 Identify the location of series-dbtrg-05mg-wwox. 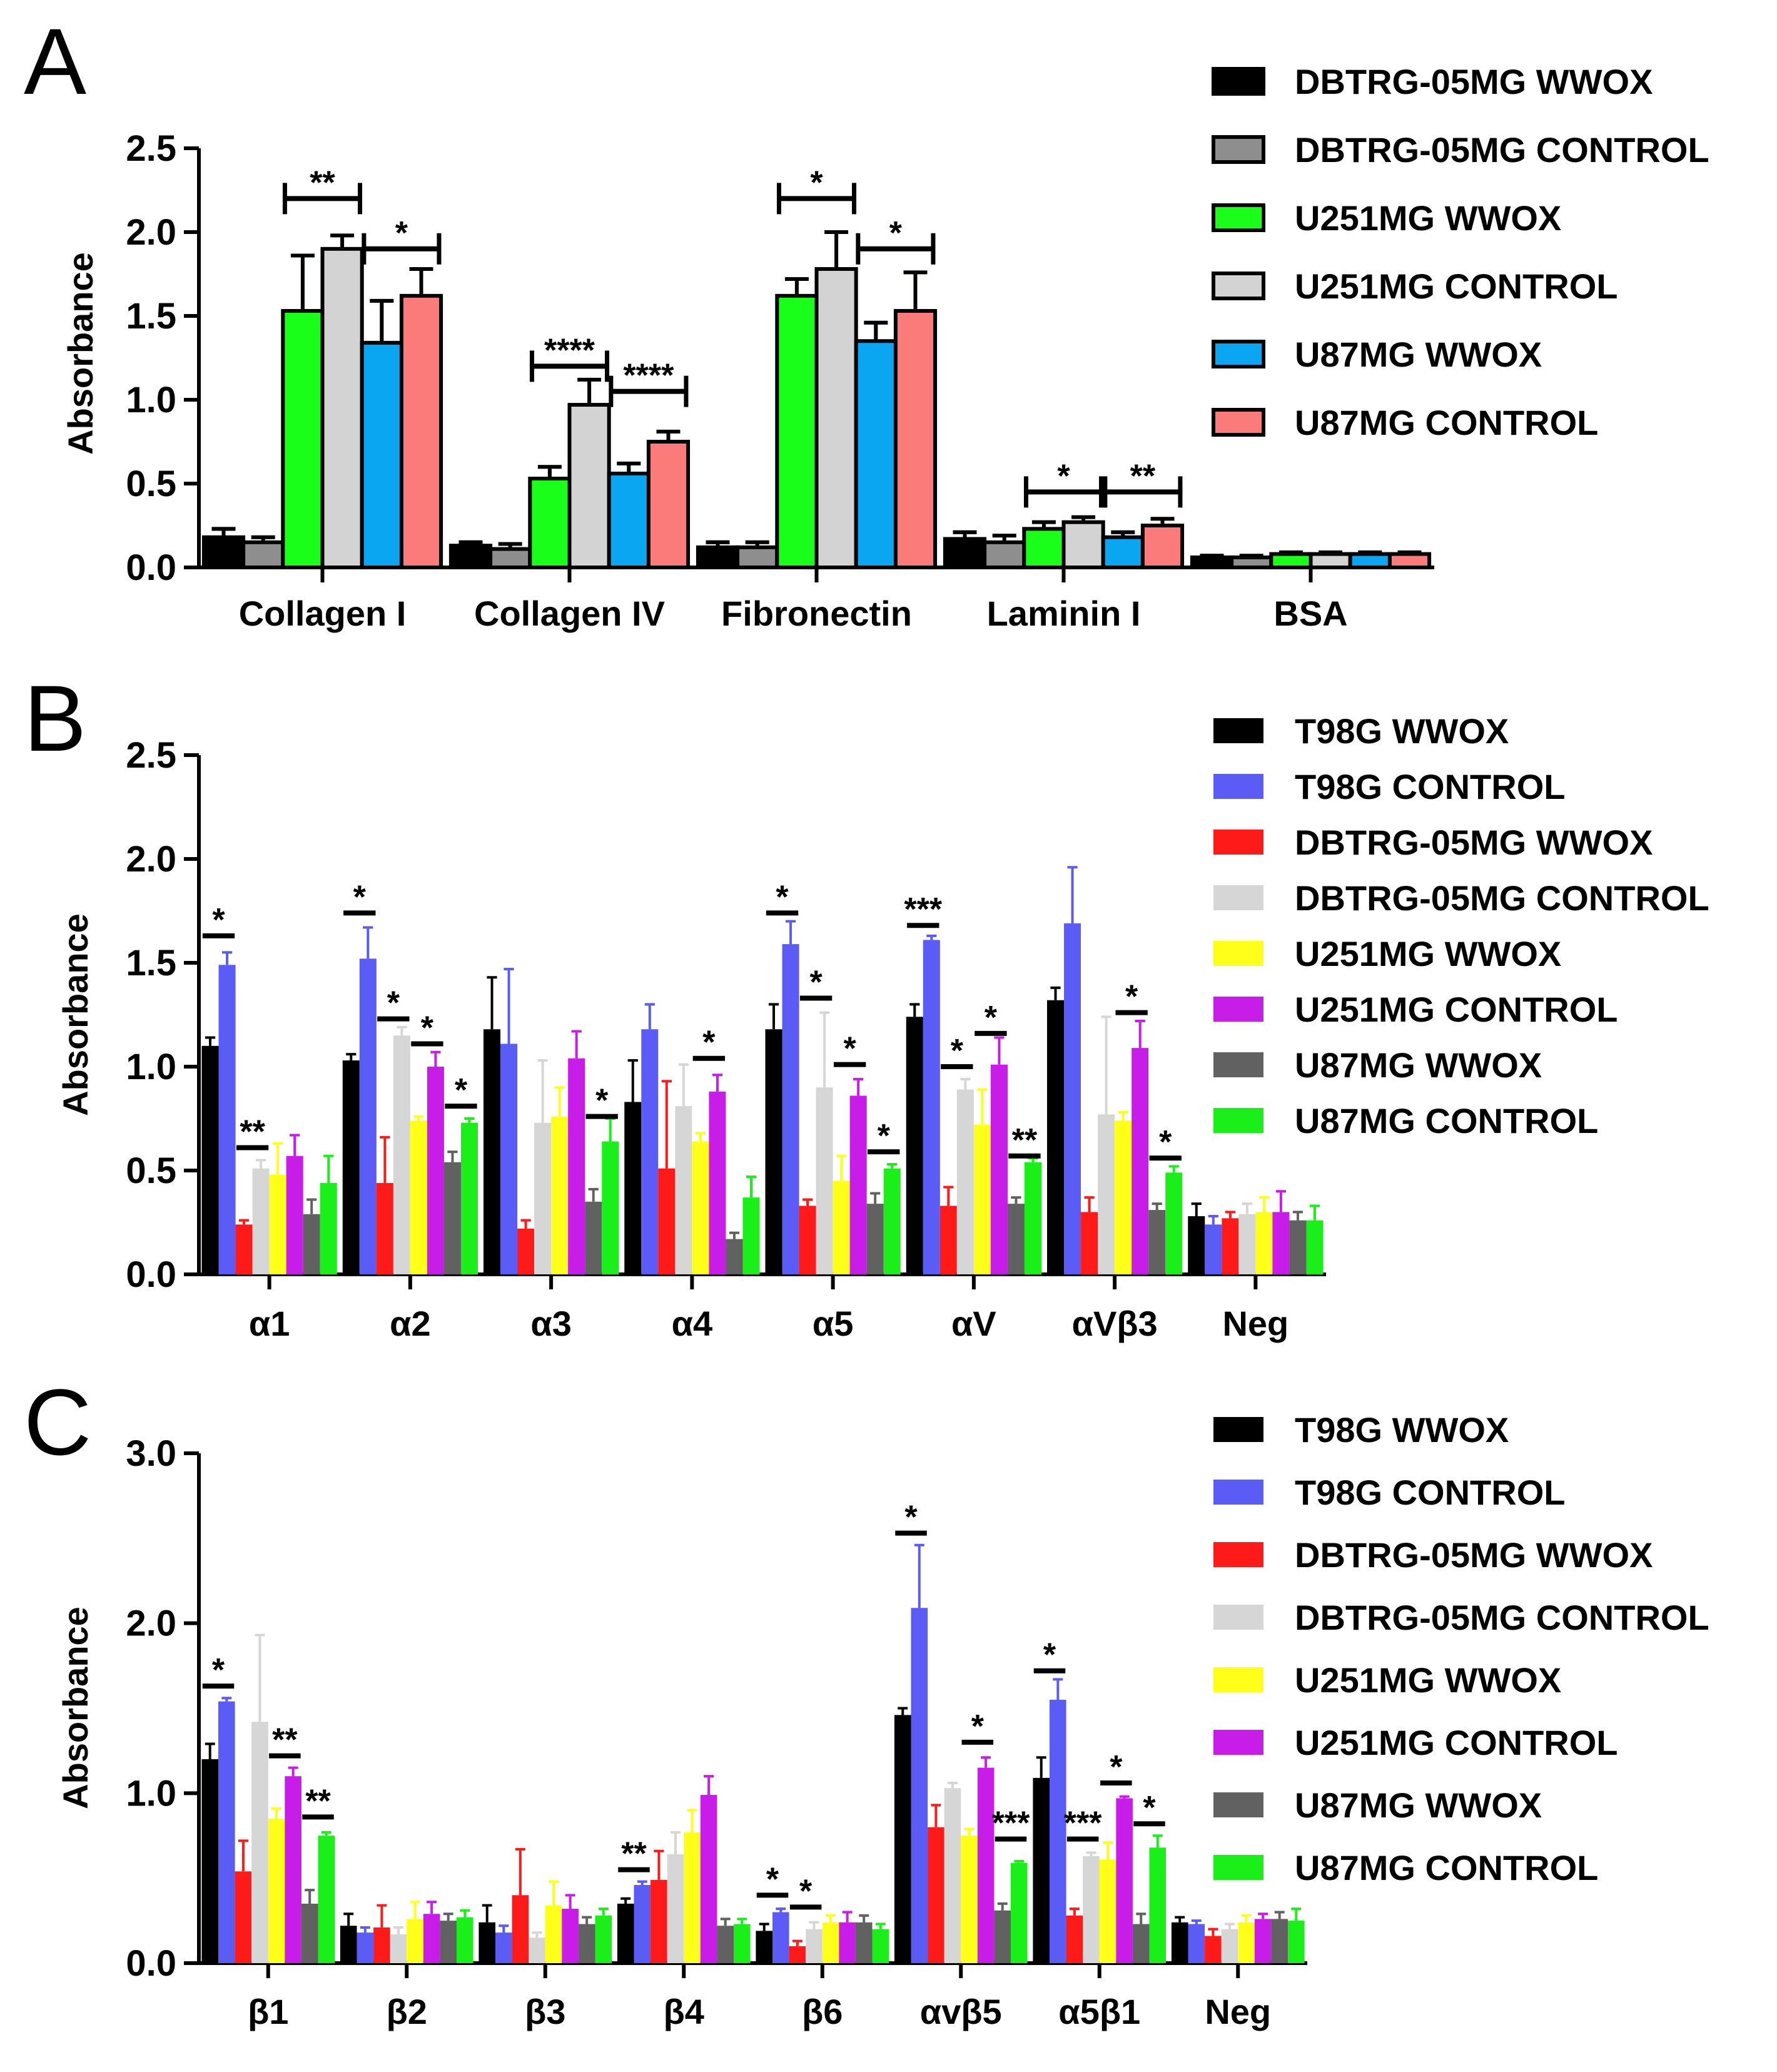
(729, 1883).